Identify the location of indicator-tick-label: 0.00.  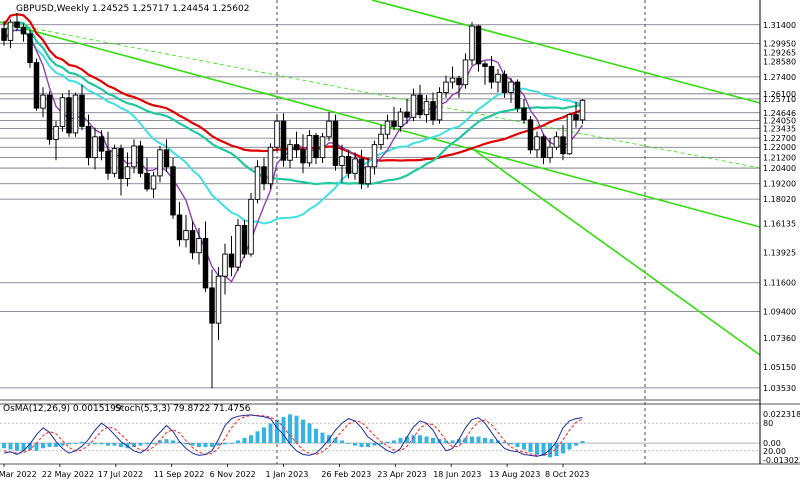
(772, 443).